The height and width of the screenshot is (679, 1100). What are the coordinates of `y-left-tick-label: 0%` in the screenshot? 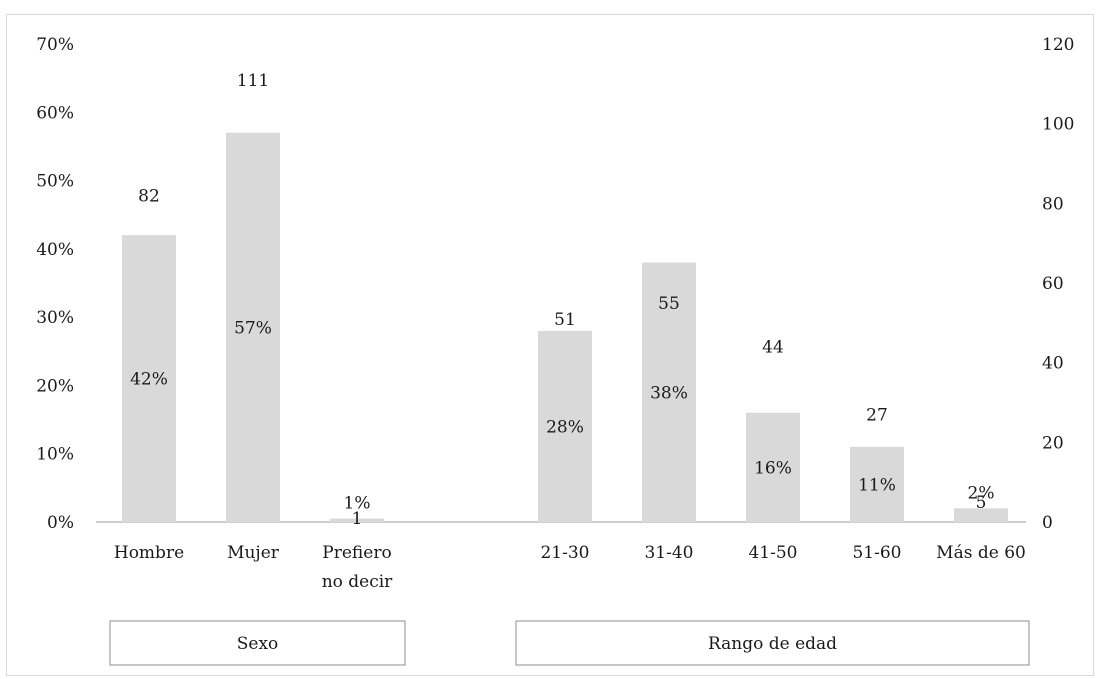 It's located at (60, 523).